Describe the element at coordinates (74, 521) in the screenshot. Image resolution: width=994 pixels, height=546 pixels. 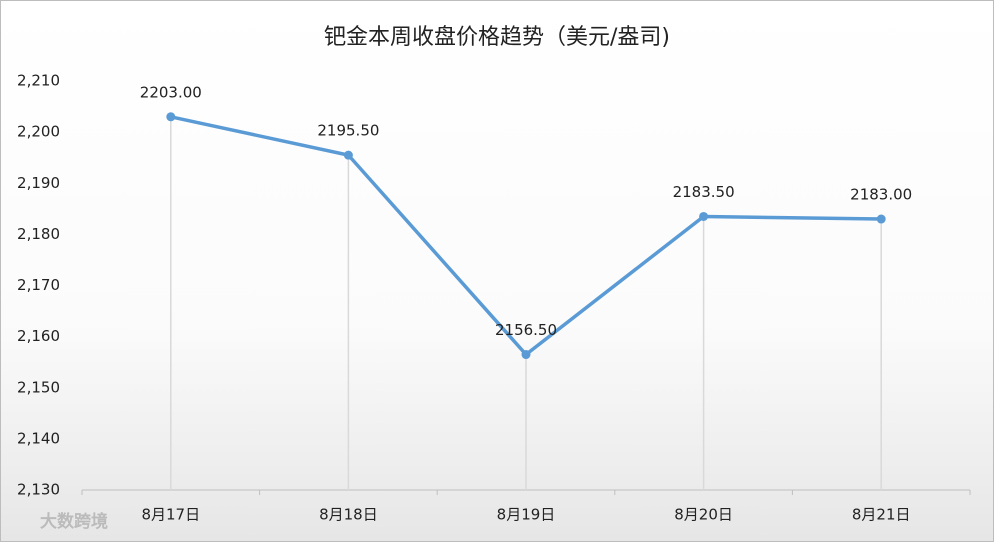
I see `watermark: 大数跨境` at that location.